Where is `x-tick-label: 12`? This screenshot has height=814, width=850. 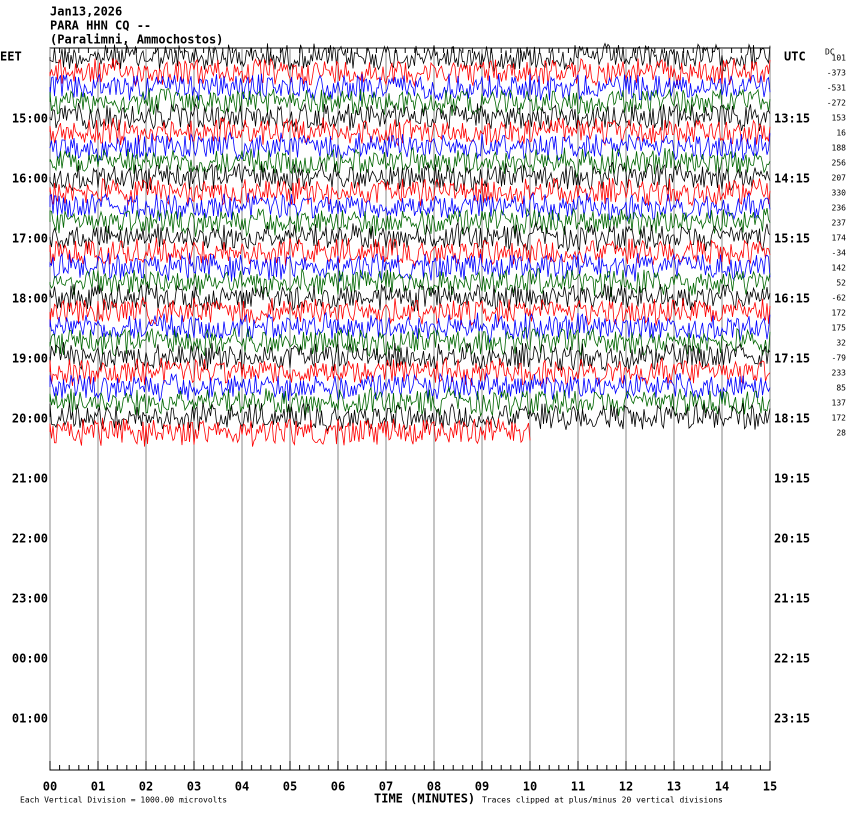
x-tick-label: 12 is located at coordinates (626, 787).